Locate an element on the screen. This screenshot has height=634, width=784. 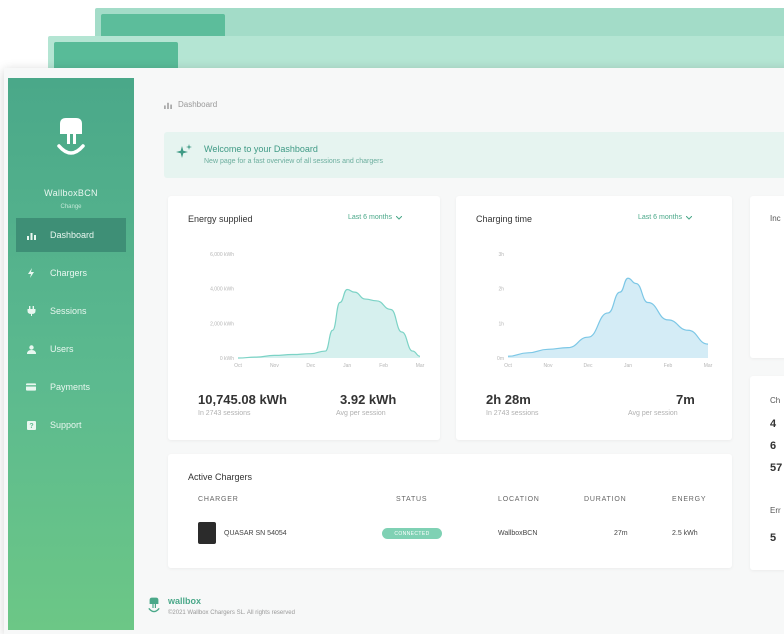
sidebar-item-label: Support is located at coordinates (66, 425).